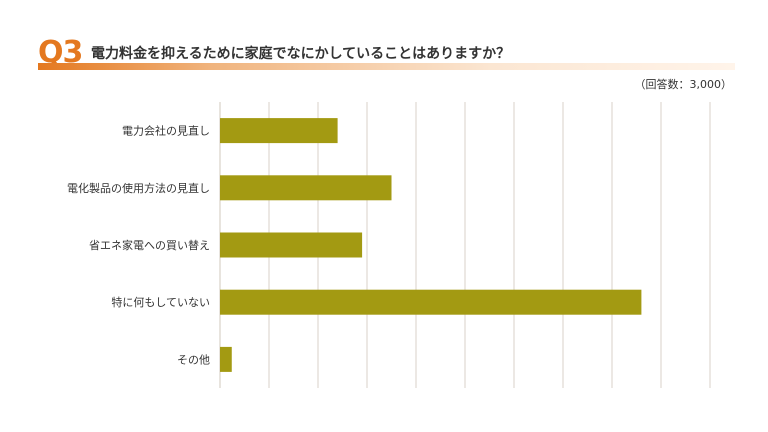 The width and height of the screenshot is (768, 432). What do you see at coordinates (160, 302) in the screenshot?
I see `category-label: 特に何もしていない` at bounding box center [160, 302].